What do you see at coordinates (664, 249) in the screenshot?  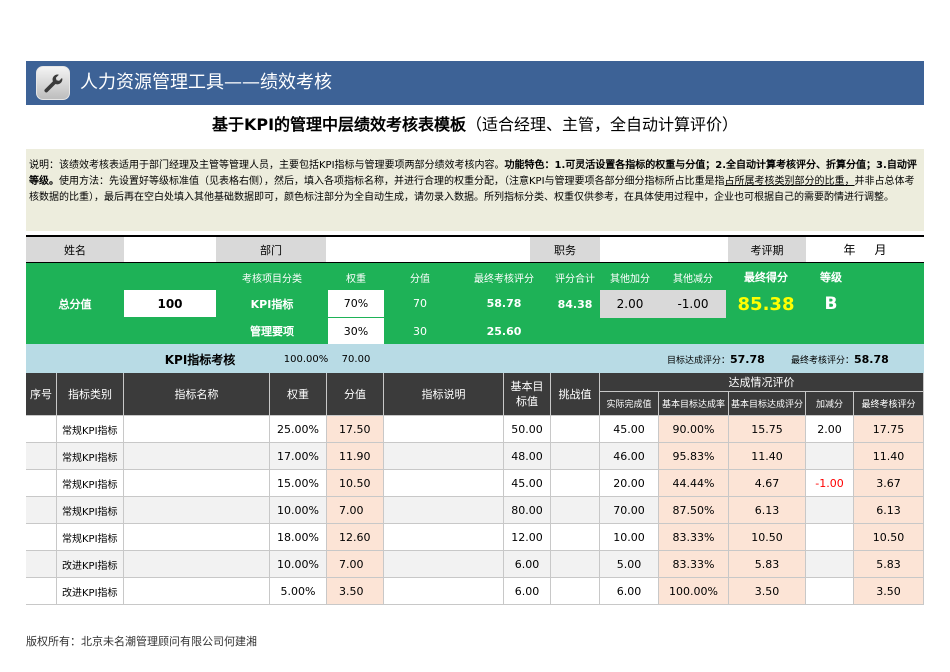 I see `position-input` at bounding box center [664, 249].